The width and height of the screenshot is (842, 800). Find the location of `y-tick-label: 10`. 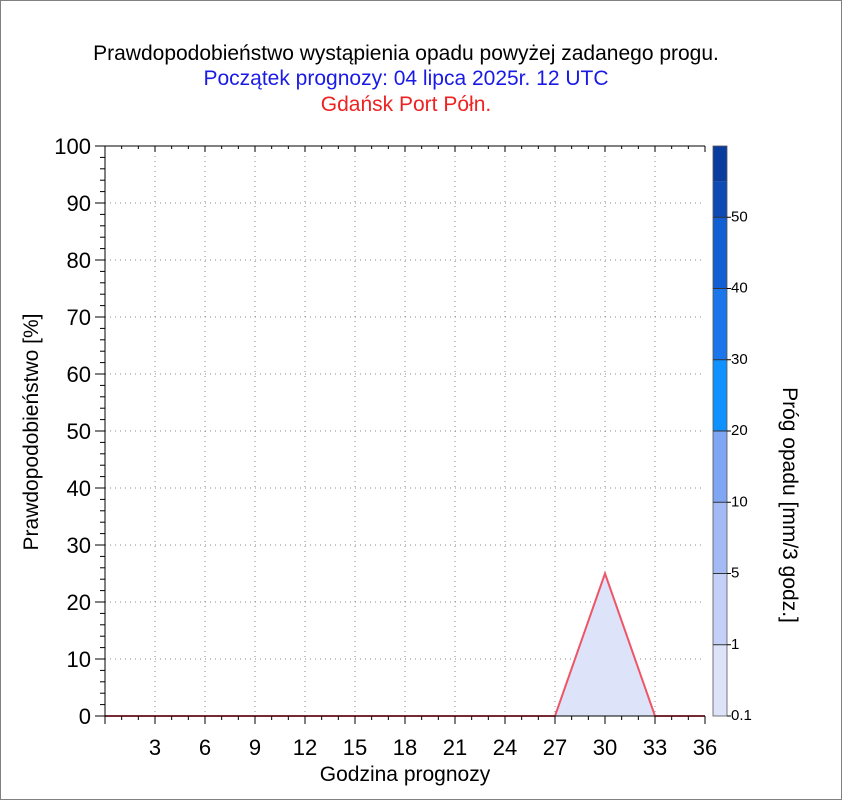

y-tick-label: 10 is located at coordinates (79, 659).